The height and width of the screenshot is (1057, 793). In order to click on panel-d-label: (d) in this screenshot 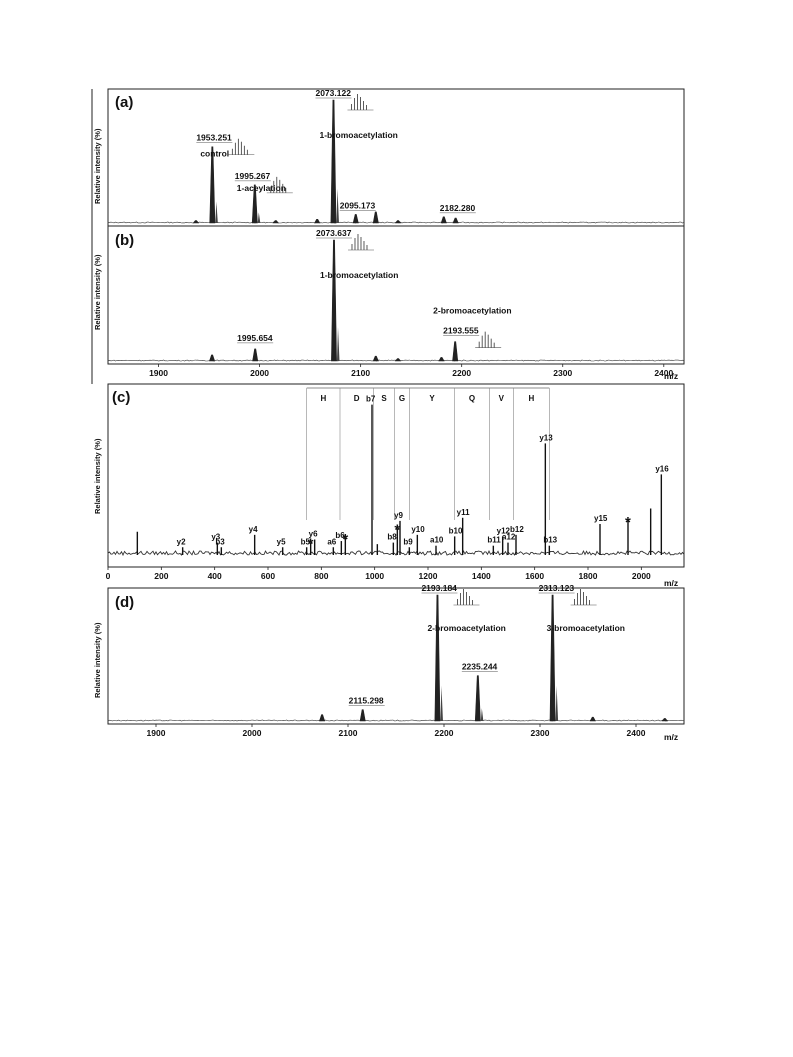, I will do `click(124, 602)`.